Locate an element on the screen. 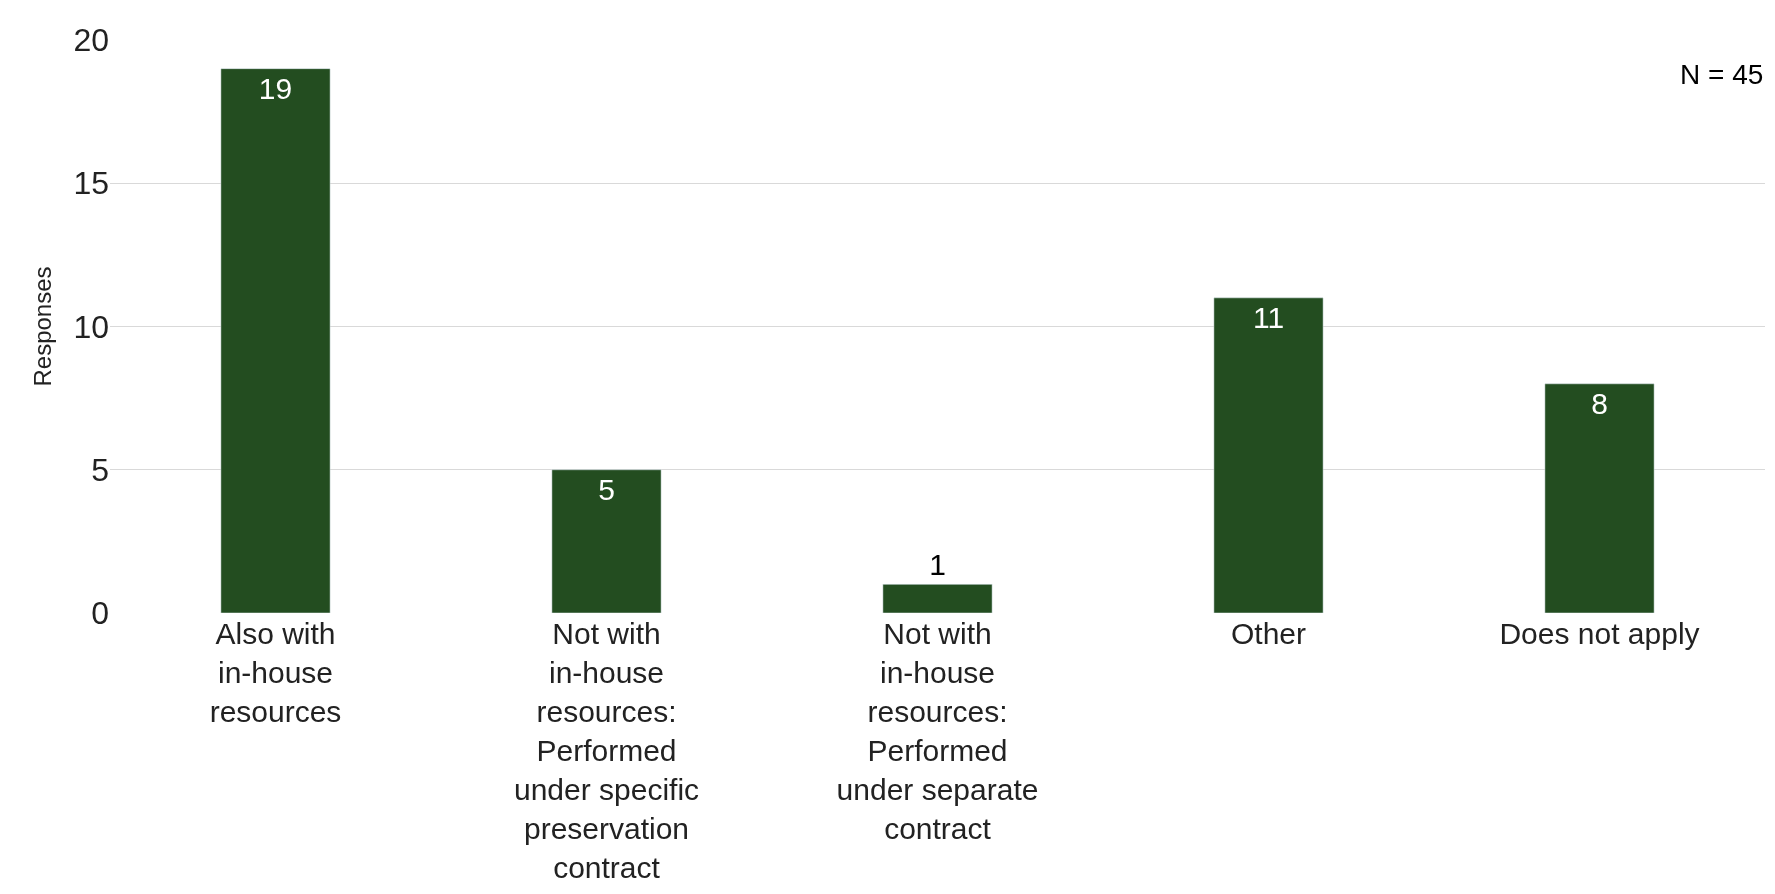 This screenshot has width=1775, height=894. x-tick-label: Not with in-house resources: Performed under separate contract is located at coordinates (937, 731).